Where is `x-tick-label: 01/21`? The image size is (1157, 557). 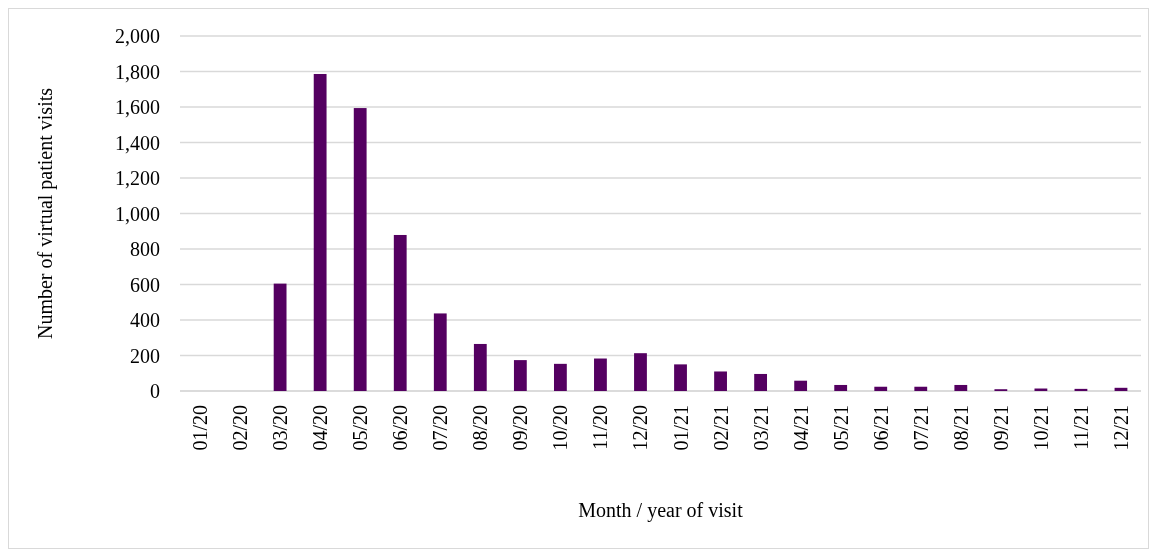
x-tick-label: 01/21 is located at coordinates (680, 428).